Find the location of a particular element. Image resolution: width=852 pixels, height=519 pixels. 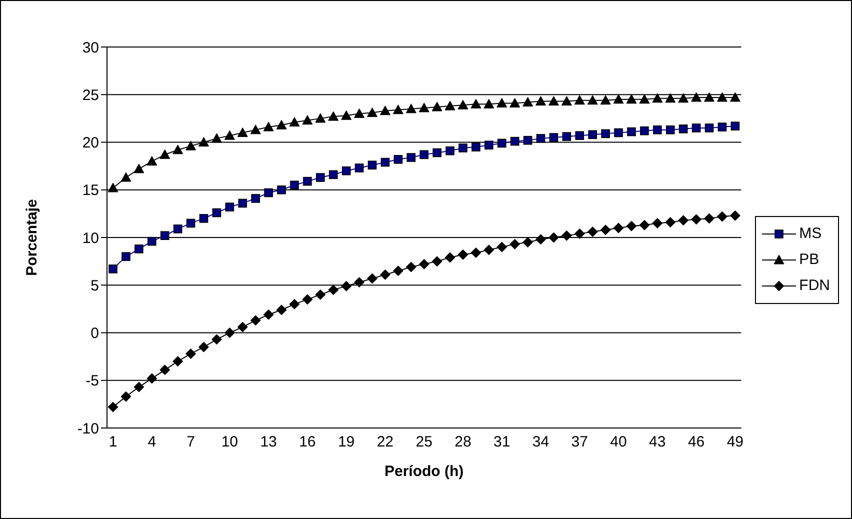

x-tick-label: 19 is located at coordinates (346, 442).